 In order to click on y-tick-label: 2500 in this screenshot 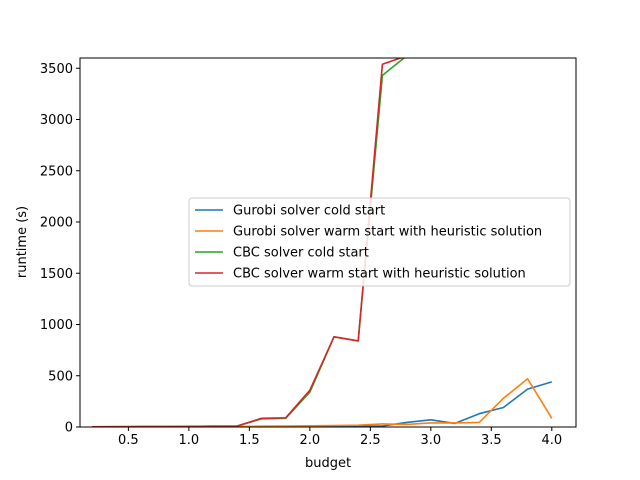, I will do `click(56, 171)`.